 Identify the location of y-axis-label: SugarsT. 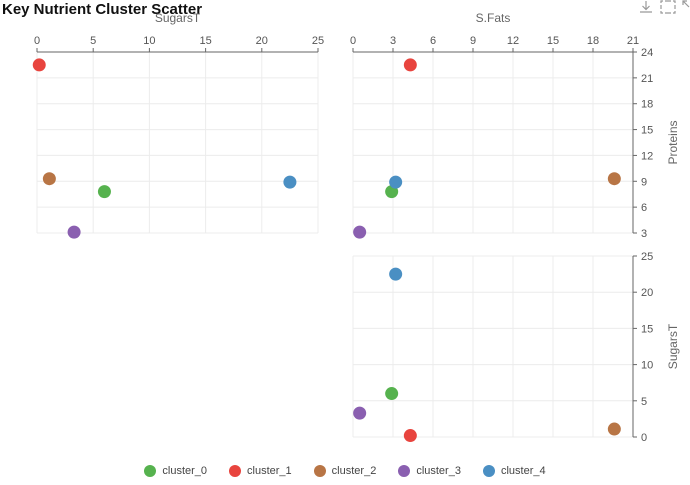
(673, 346).